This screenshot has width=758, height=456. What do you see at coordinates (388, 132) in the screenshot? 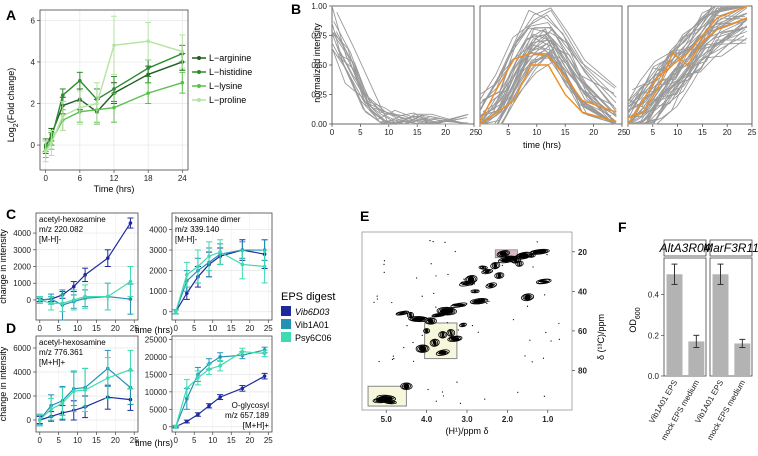
I see `b-facet-0-xtick-label-2: 10` at bounding box center [388, 132].